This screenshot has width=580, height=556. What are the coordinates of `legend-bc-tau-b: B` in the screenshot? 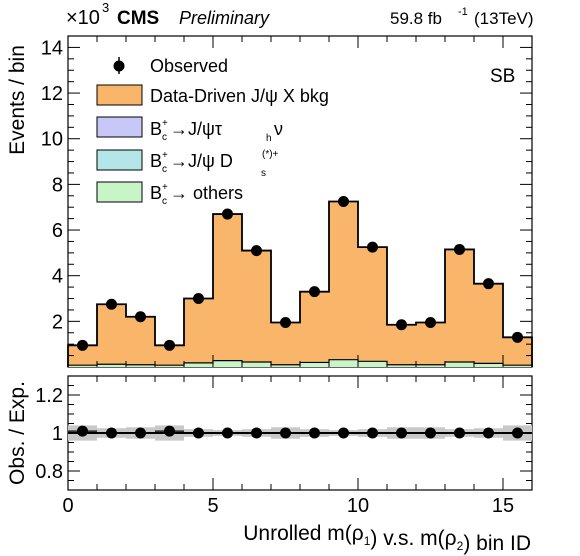 It's located at (156, 129).